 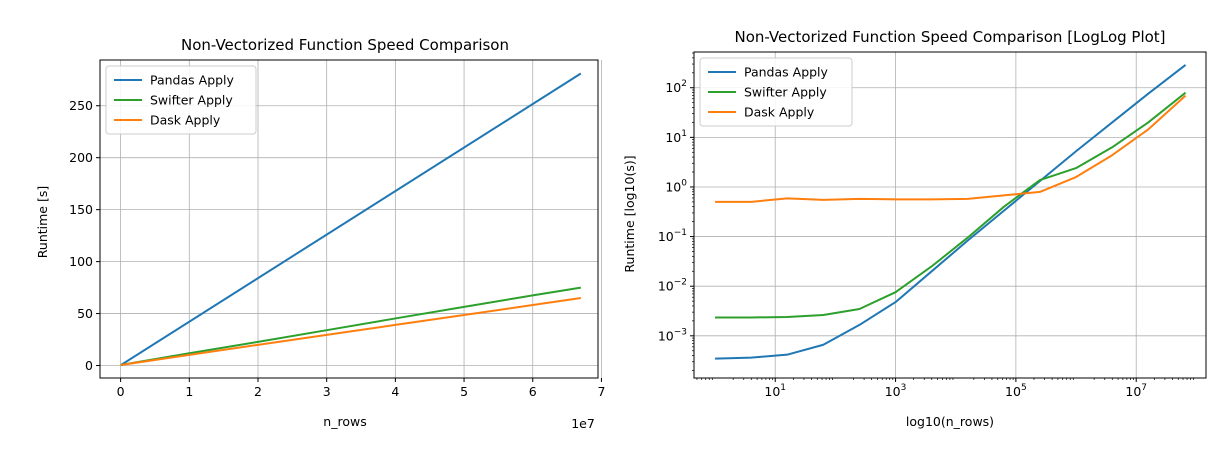 I want to click on x-tick-label: 7, so click(x=601, y=391).